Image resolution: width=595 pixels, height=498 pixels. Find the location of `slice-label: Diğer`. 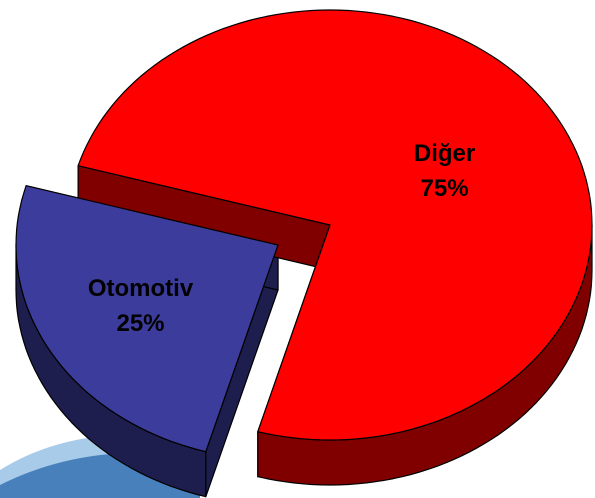

slice-label: Diğer is located at coordinates (444, 153).